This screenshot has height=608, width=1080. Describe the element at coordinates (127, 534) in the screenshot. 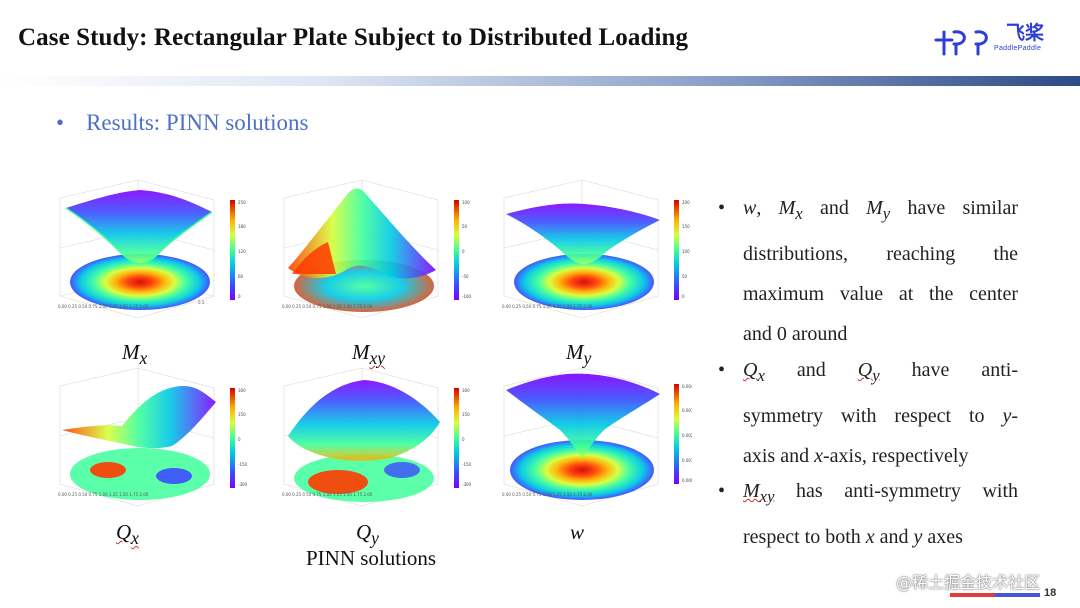

I see `caption-qx: Qx` at that location.